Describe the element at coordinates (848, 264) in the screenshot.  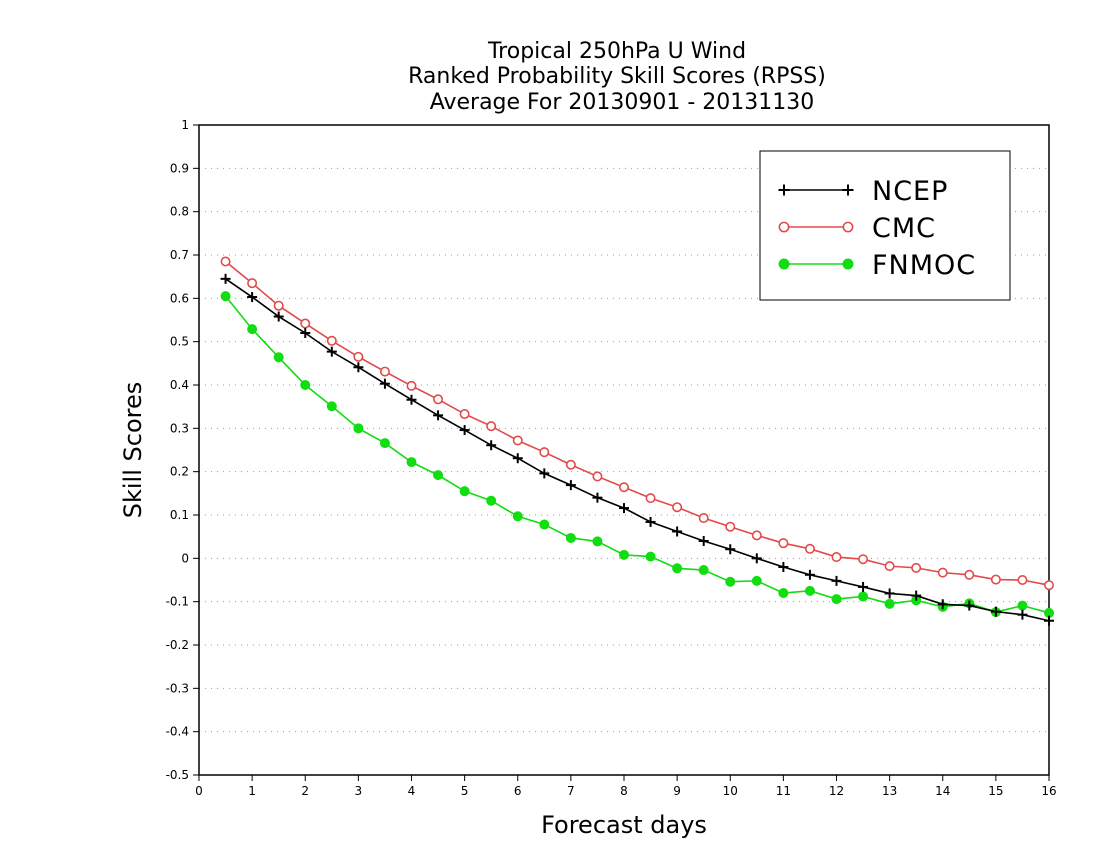
I see `legend-marker-fnmoc` at that location.